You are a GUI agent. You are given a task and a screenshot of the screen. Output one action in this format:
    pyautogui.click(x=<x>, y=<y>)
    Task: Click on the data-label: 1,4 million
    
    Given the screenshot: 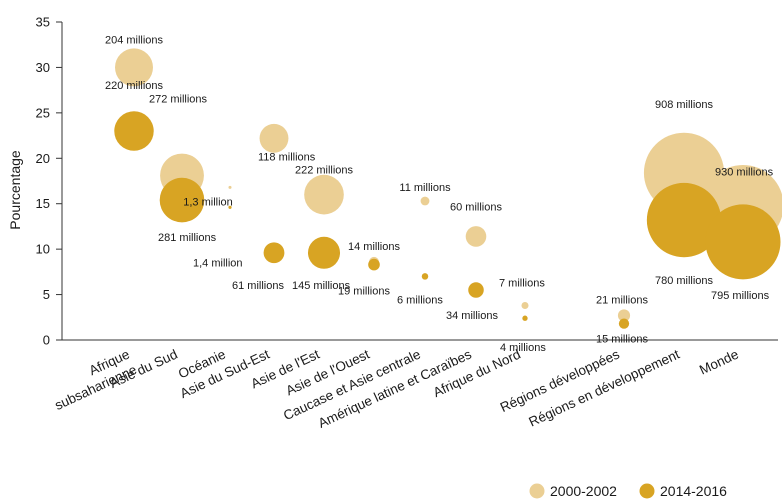 What is the action you would take?
    pyautogui.click(x=218, y=263)
    